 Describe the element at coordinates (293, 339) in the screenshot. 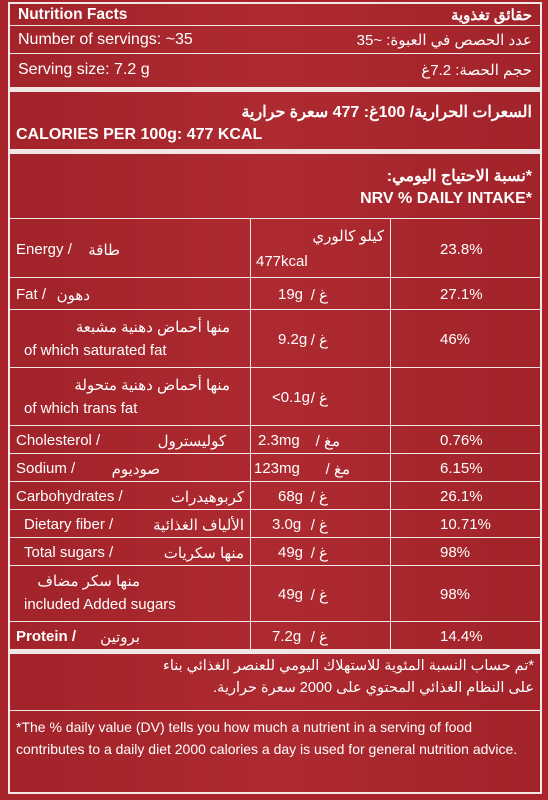

I see `amount: 9.2g` at that location.